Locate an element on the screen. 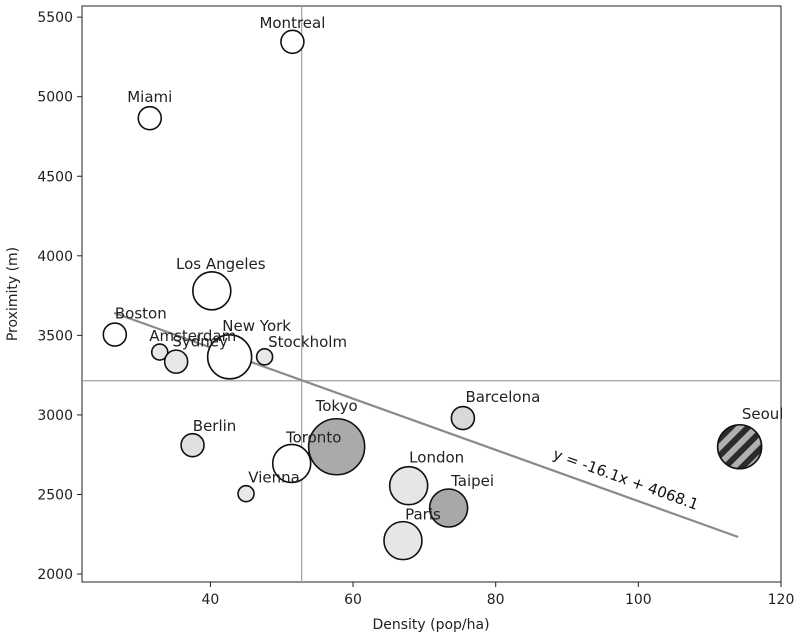 The width and height of the screenshot is (800, 639). label-london: London is located at coordinates (436, 458).